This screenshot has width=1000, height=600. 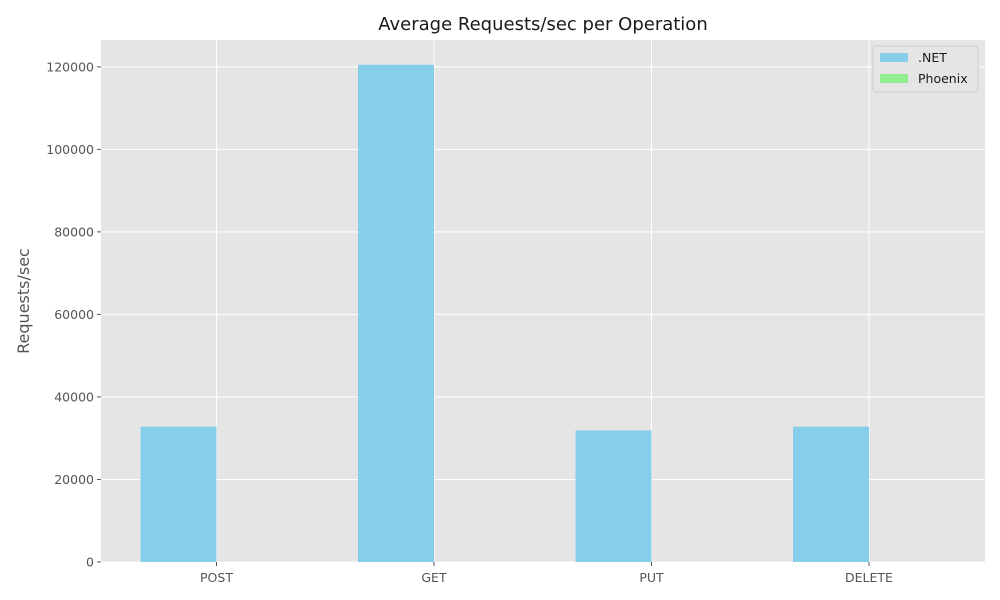 What do you see at coordinates (70, 149) in the screenshot?
I see `y-tick-label: 100000` at bounding box center [70, 149].